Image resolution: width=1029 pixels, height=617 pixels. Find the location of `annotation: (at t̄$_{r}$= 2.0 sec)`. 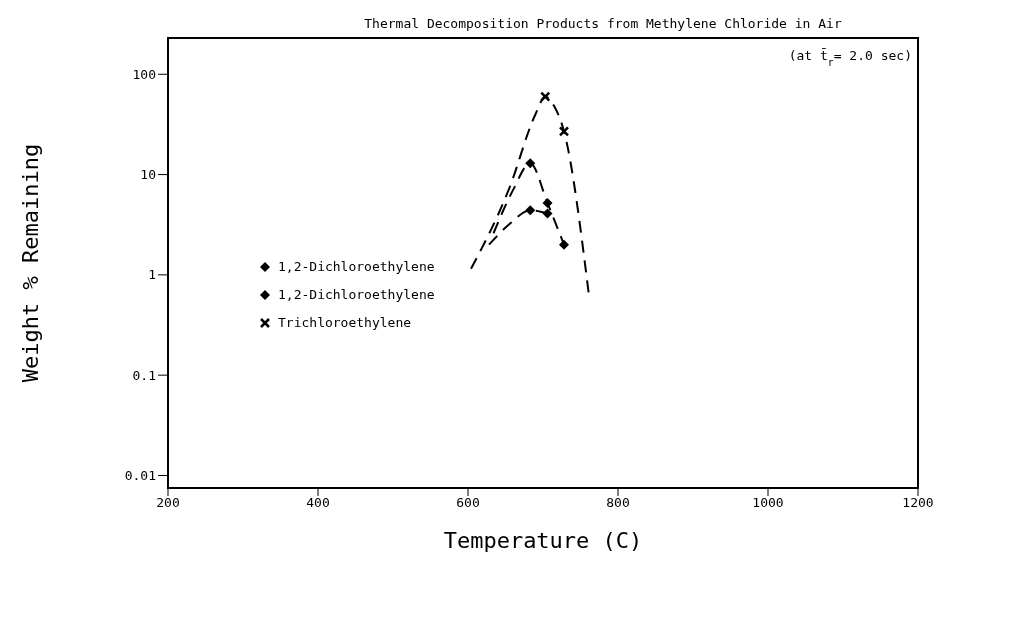

annotation: (at t̄$_{r}$= 2.0 sec) is located at coordinates (850, 58).